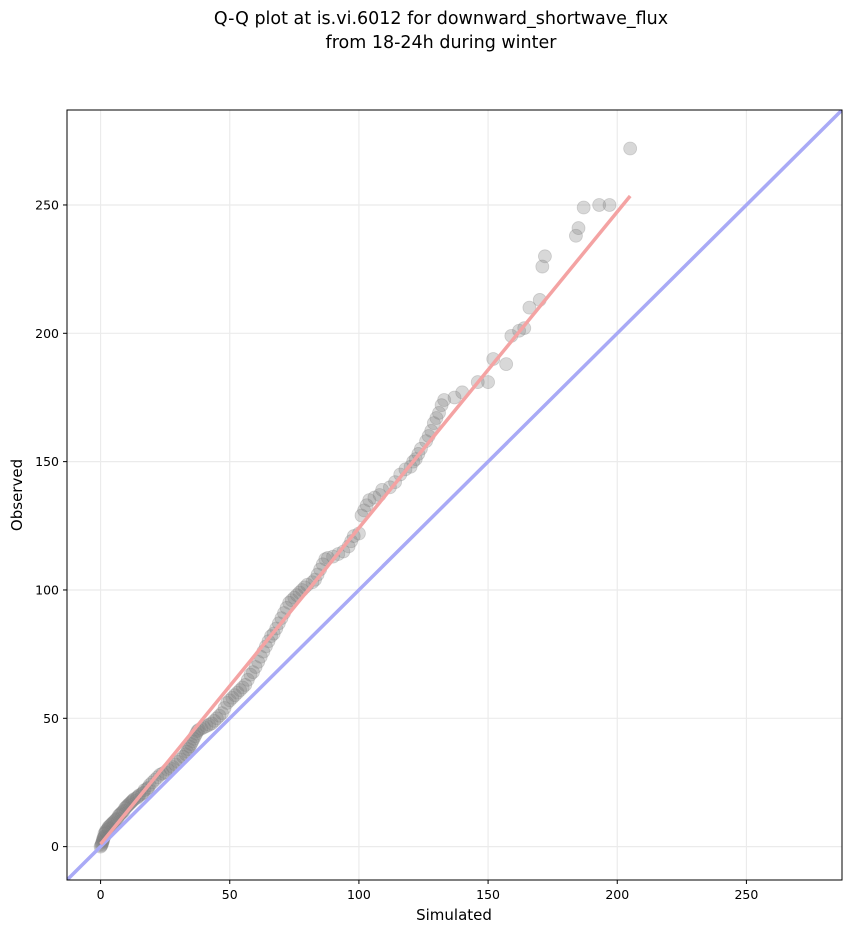  Describe the element at coordinates (47, 461) in the screenshot. I see `y-tick-label: 150` at that location.